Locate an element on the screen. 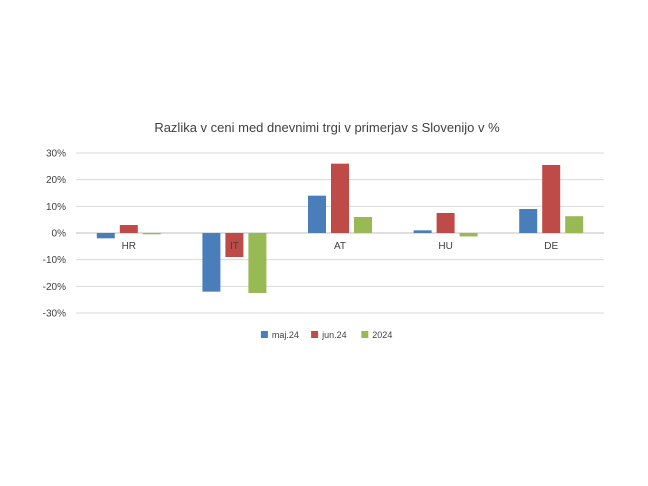 This screenshot has width=648, height=486. y-tick-label: -30% is located at coordinates (54, 314).